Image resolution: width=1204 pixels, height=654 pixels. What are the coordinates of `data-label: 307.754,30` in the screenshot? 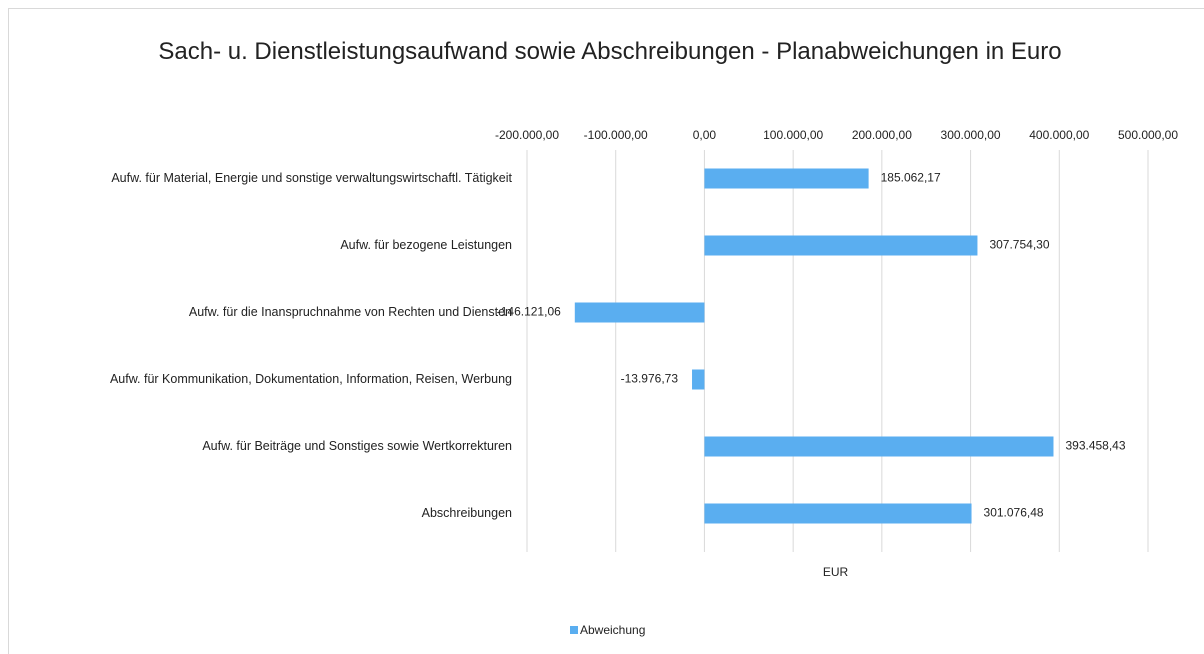 It's located at (1019, 245).